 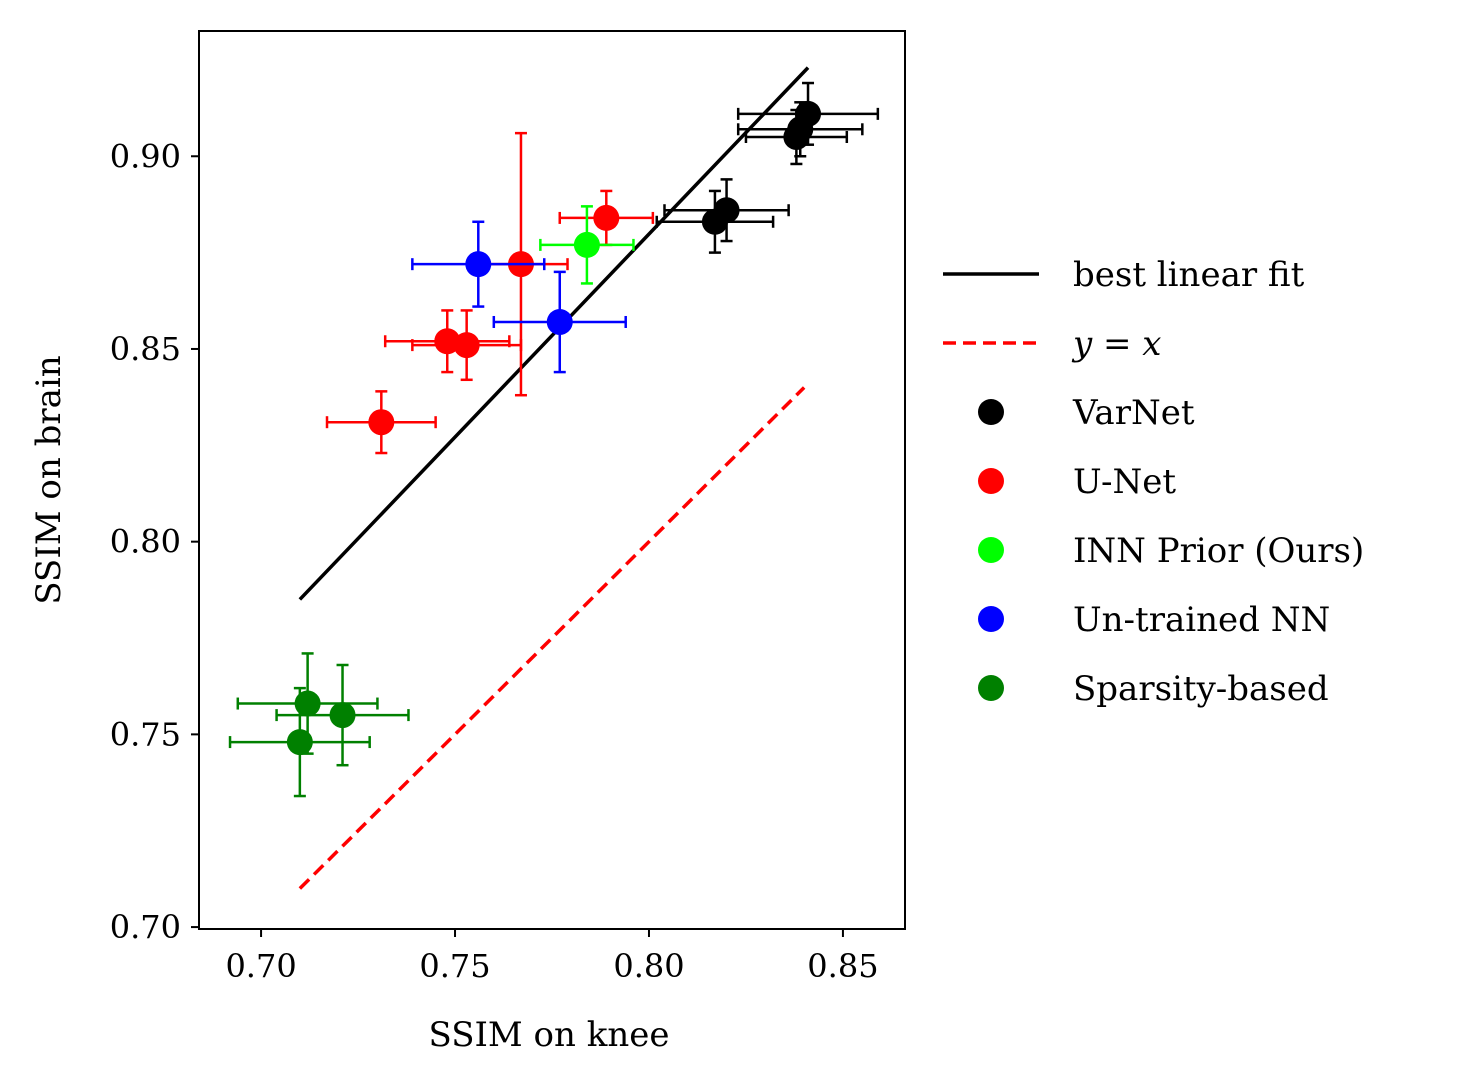 What do you see at coordinates (454, 966) in the screenshot?
I see `x-tick-label: 0.75` at bounding box center [454, 966].